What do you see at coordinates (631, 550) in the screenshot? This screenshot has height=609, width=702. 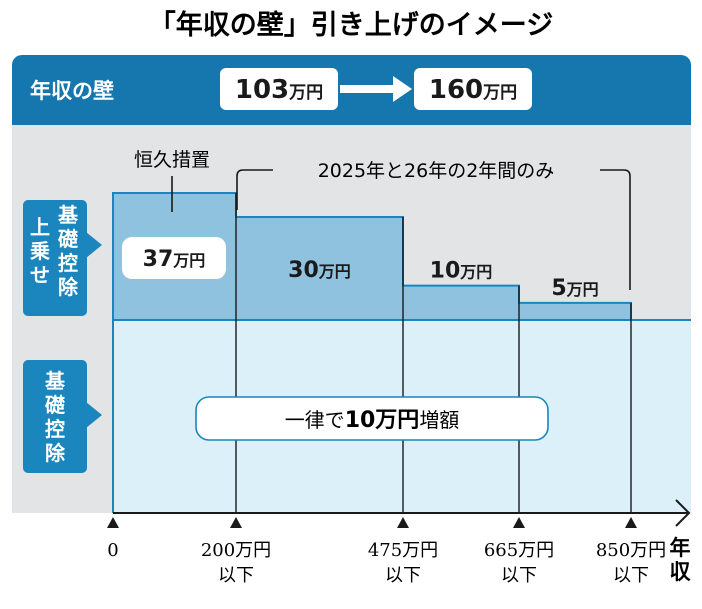 I see `tick-label-4: 850万円` at bounding box center [631, 550].